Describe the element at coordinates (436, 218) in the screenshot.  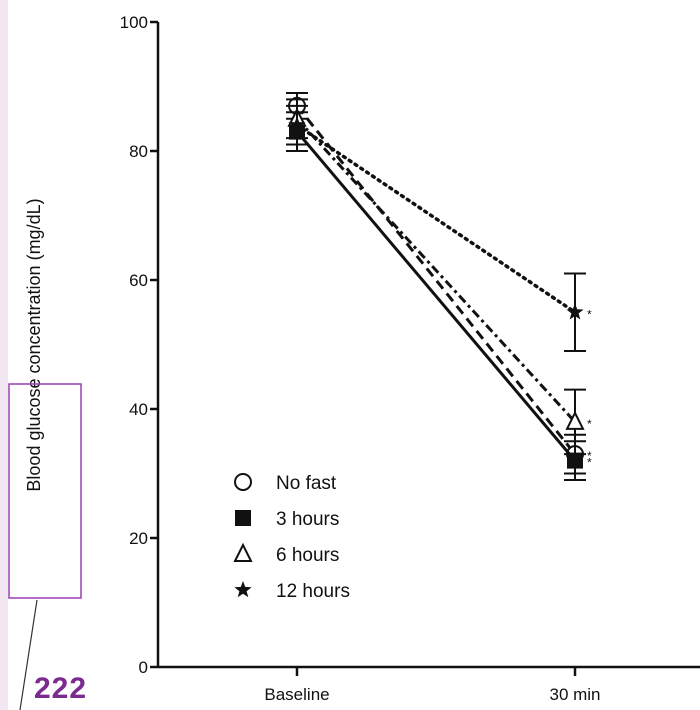
I see `series-line` at that location.